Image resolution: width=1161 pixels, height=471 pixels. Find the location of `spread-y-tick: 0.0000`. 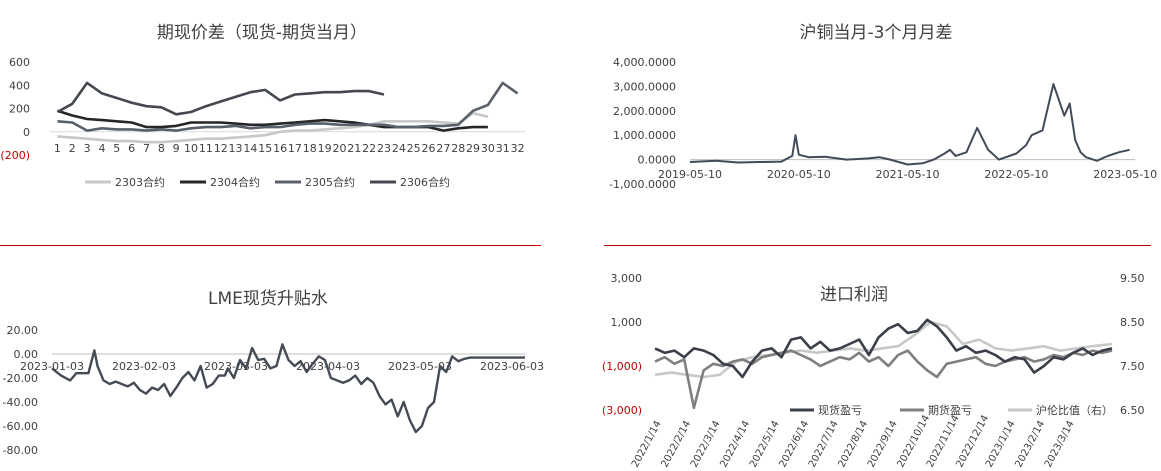

spread-y-tick: 0.0000 is located at coordinates (657, 160).